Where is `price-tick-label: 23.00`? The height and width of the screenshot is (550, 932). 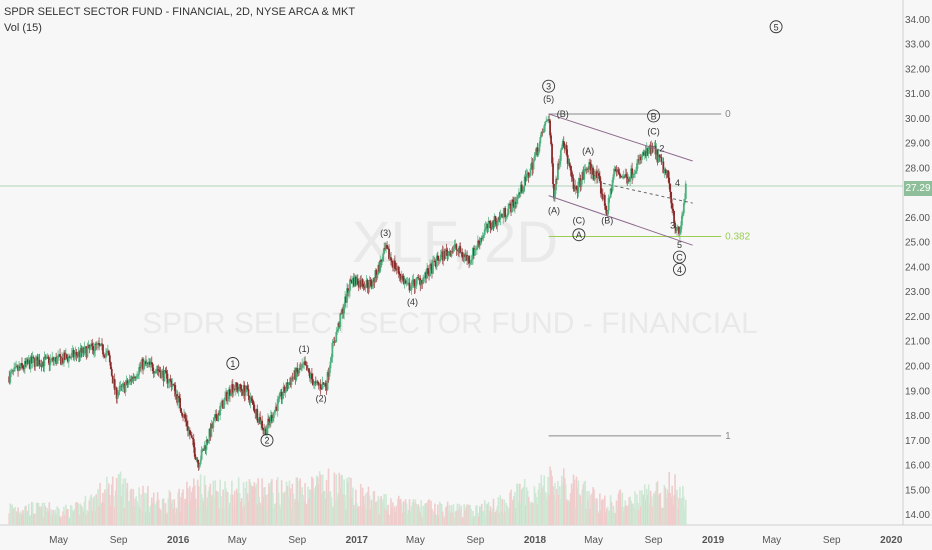 price-tick-label: 23.00 is located at coordinates (917, 292).